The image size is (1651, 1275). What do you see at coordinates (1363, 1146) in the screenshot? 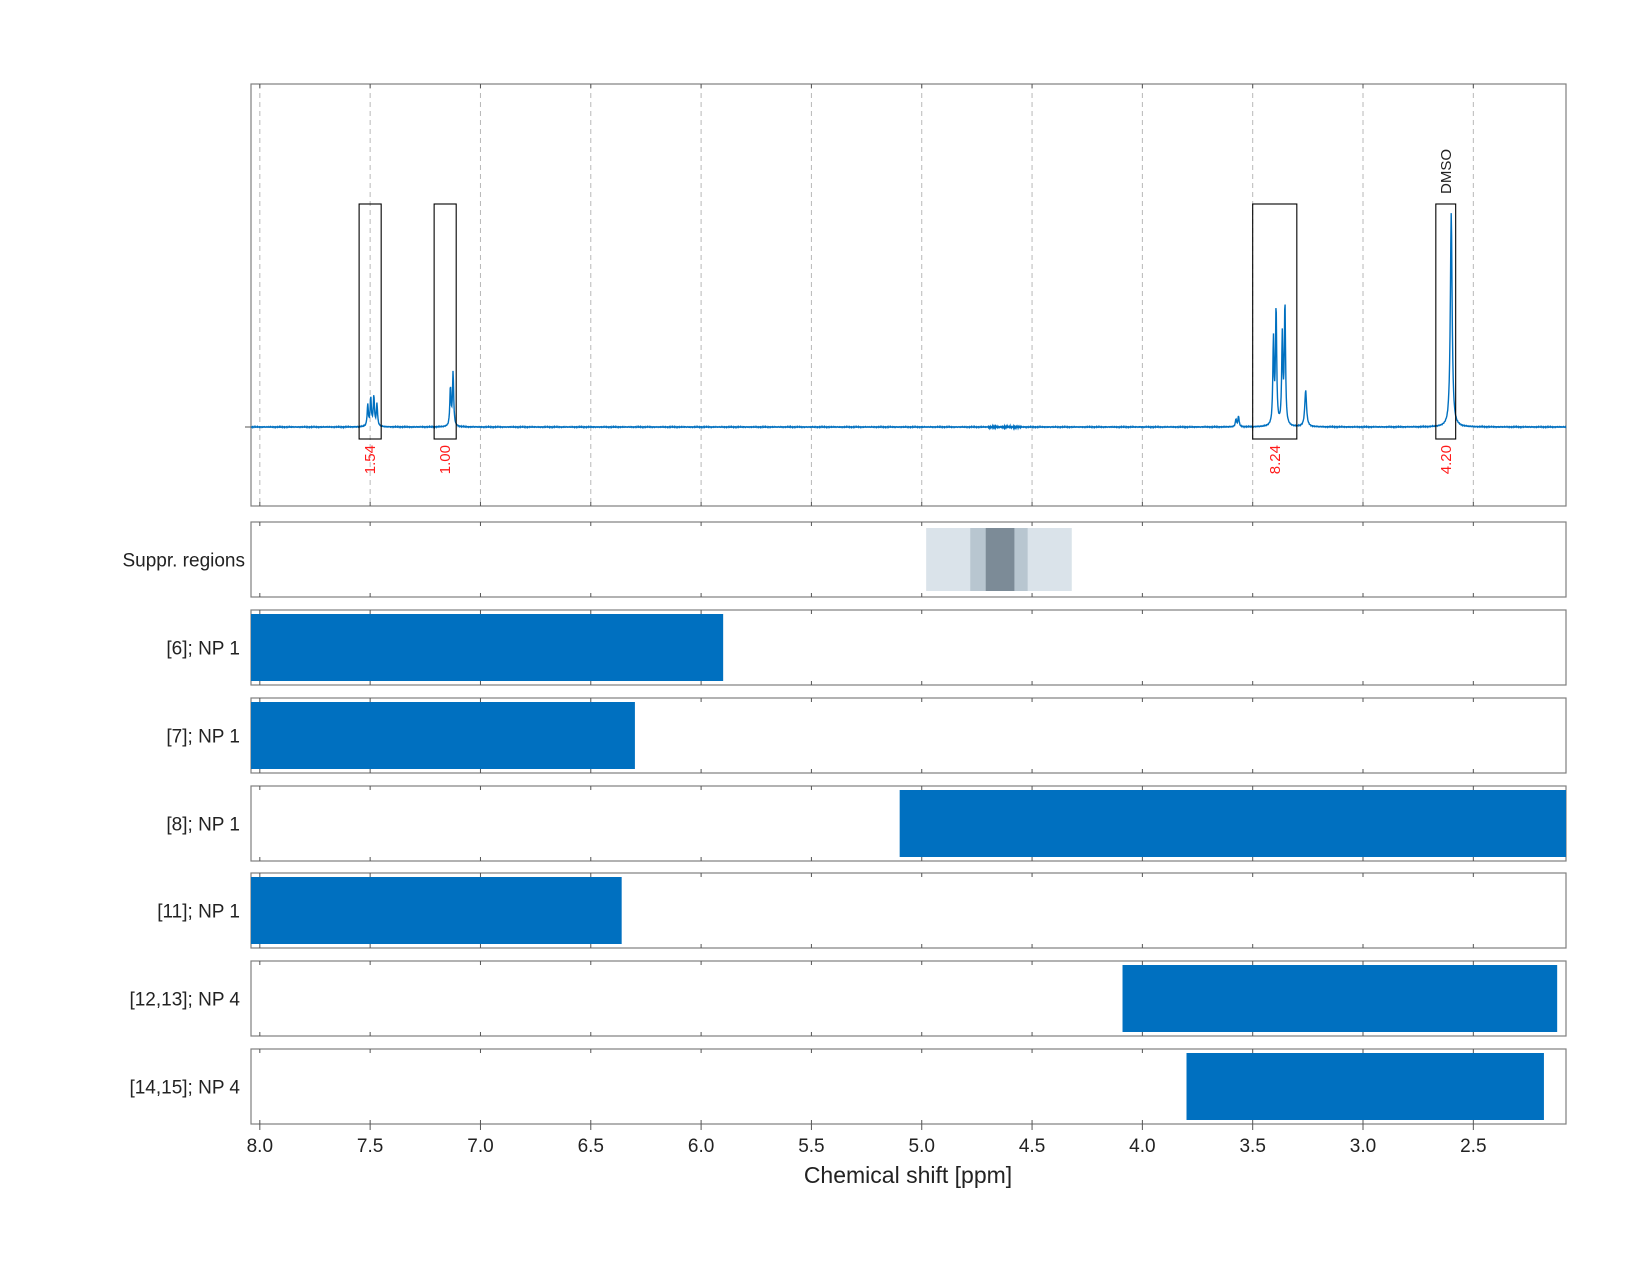
I see `x-tick-label: 3.0` at bounding box center [1363, 1146].